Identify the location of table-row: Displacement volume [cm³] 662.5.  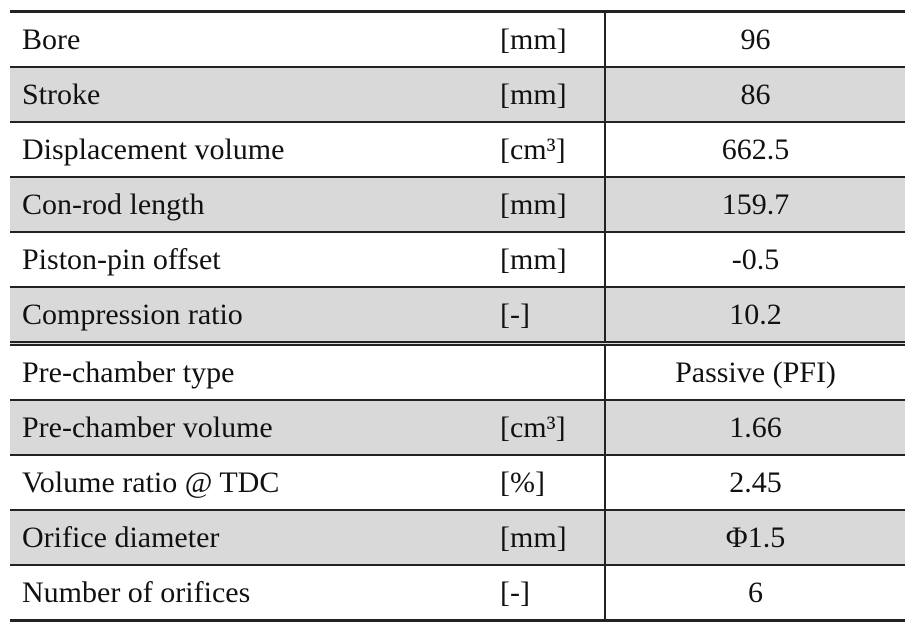
(457, 150).